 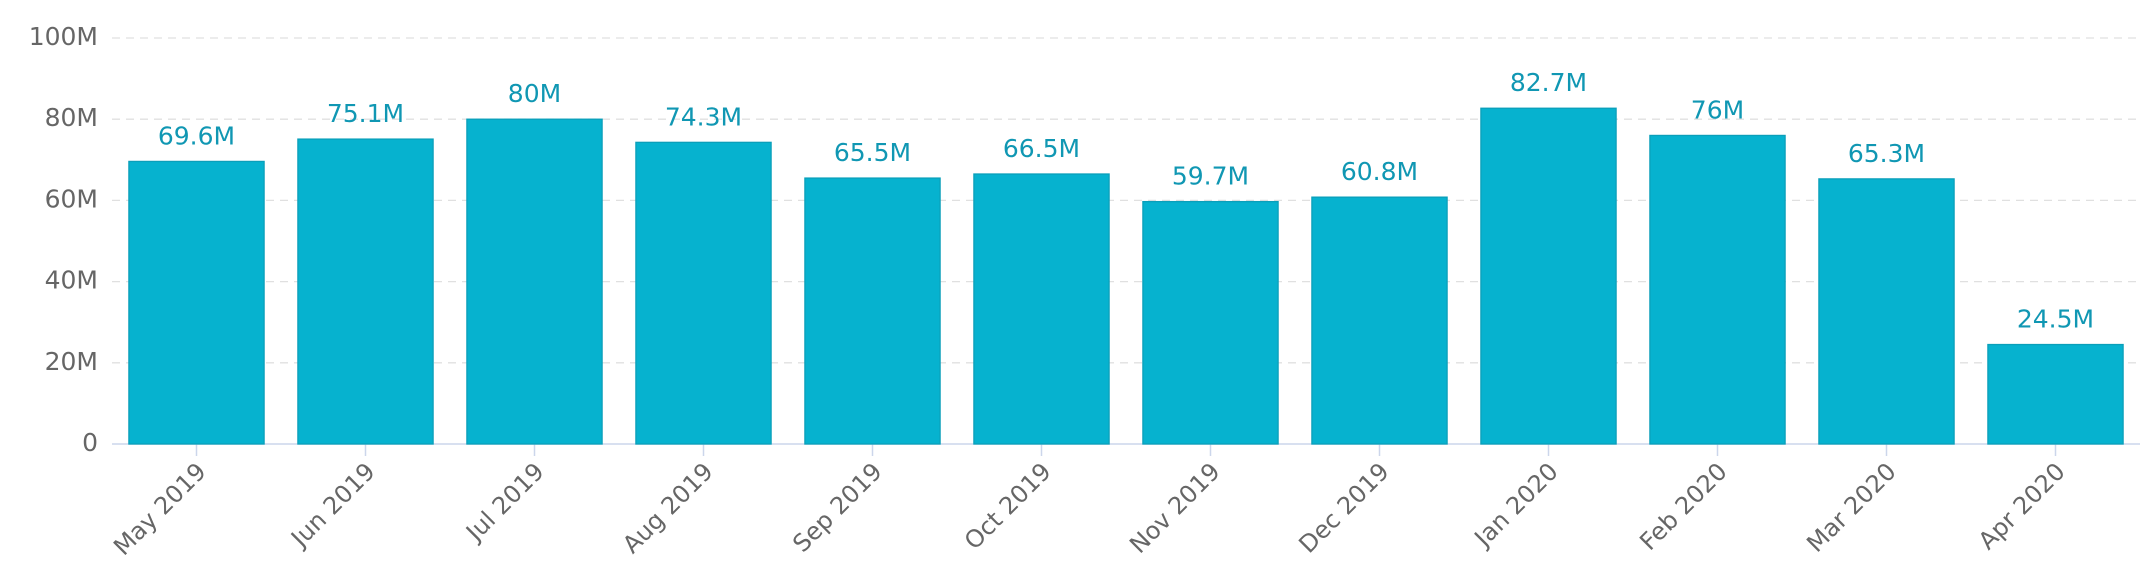 I want to click on x-tick-label: Dec 2019, so click(x=1343, y=507).